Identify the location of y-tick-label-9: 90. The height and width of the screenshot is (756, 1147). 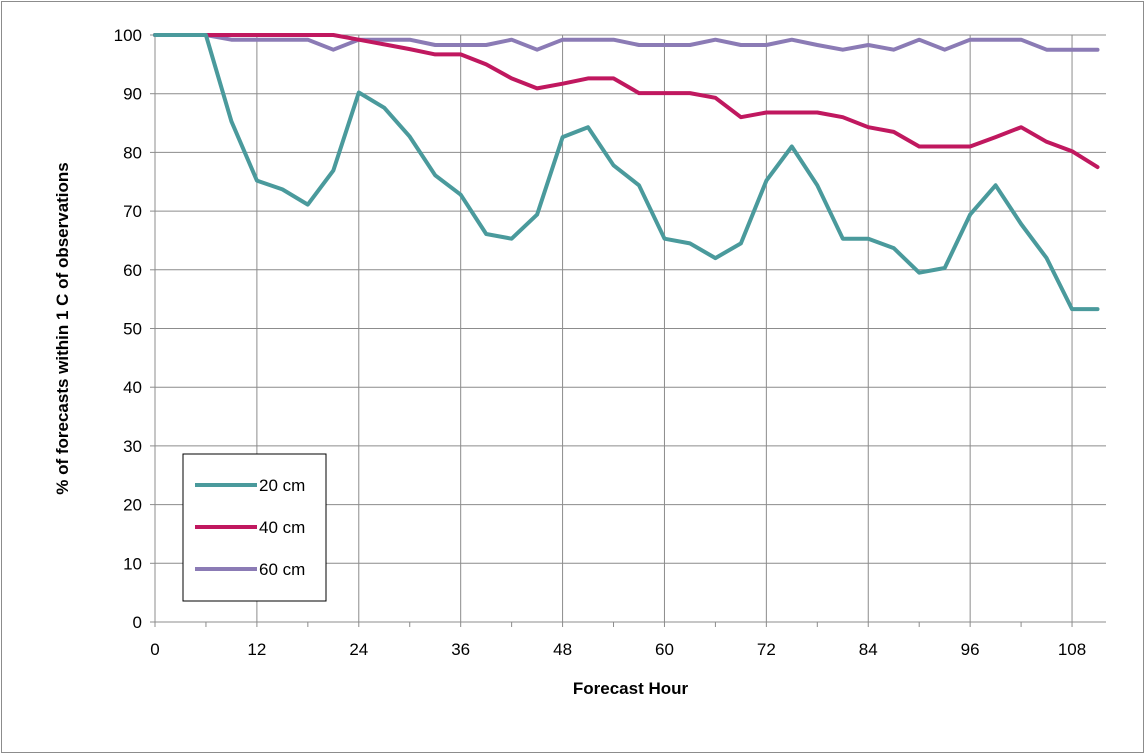
(132, 94).